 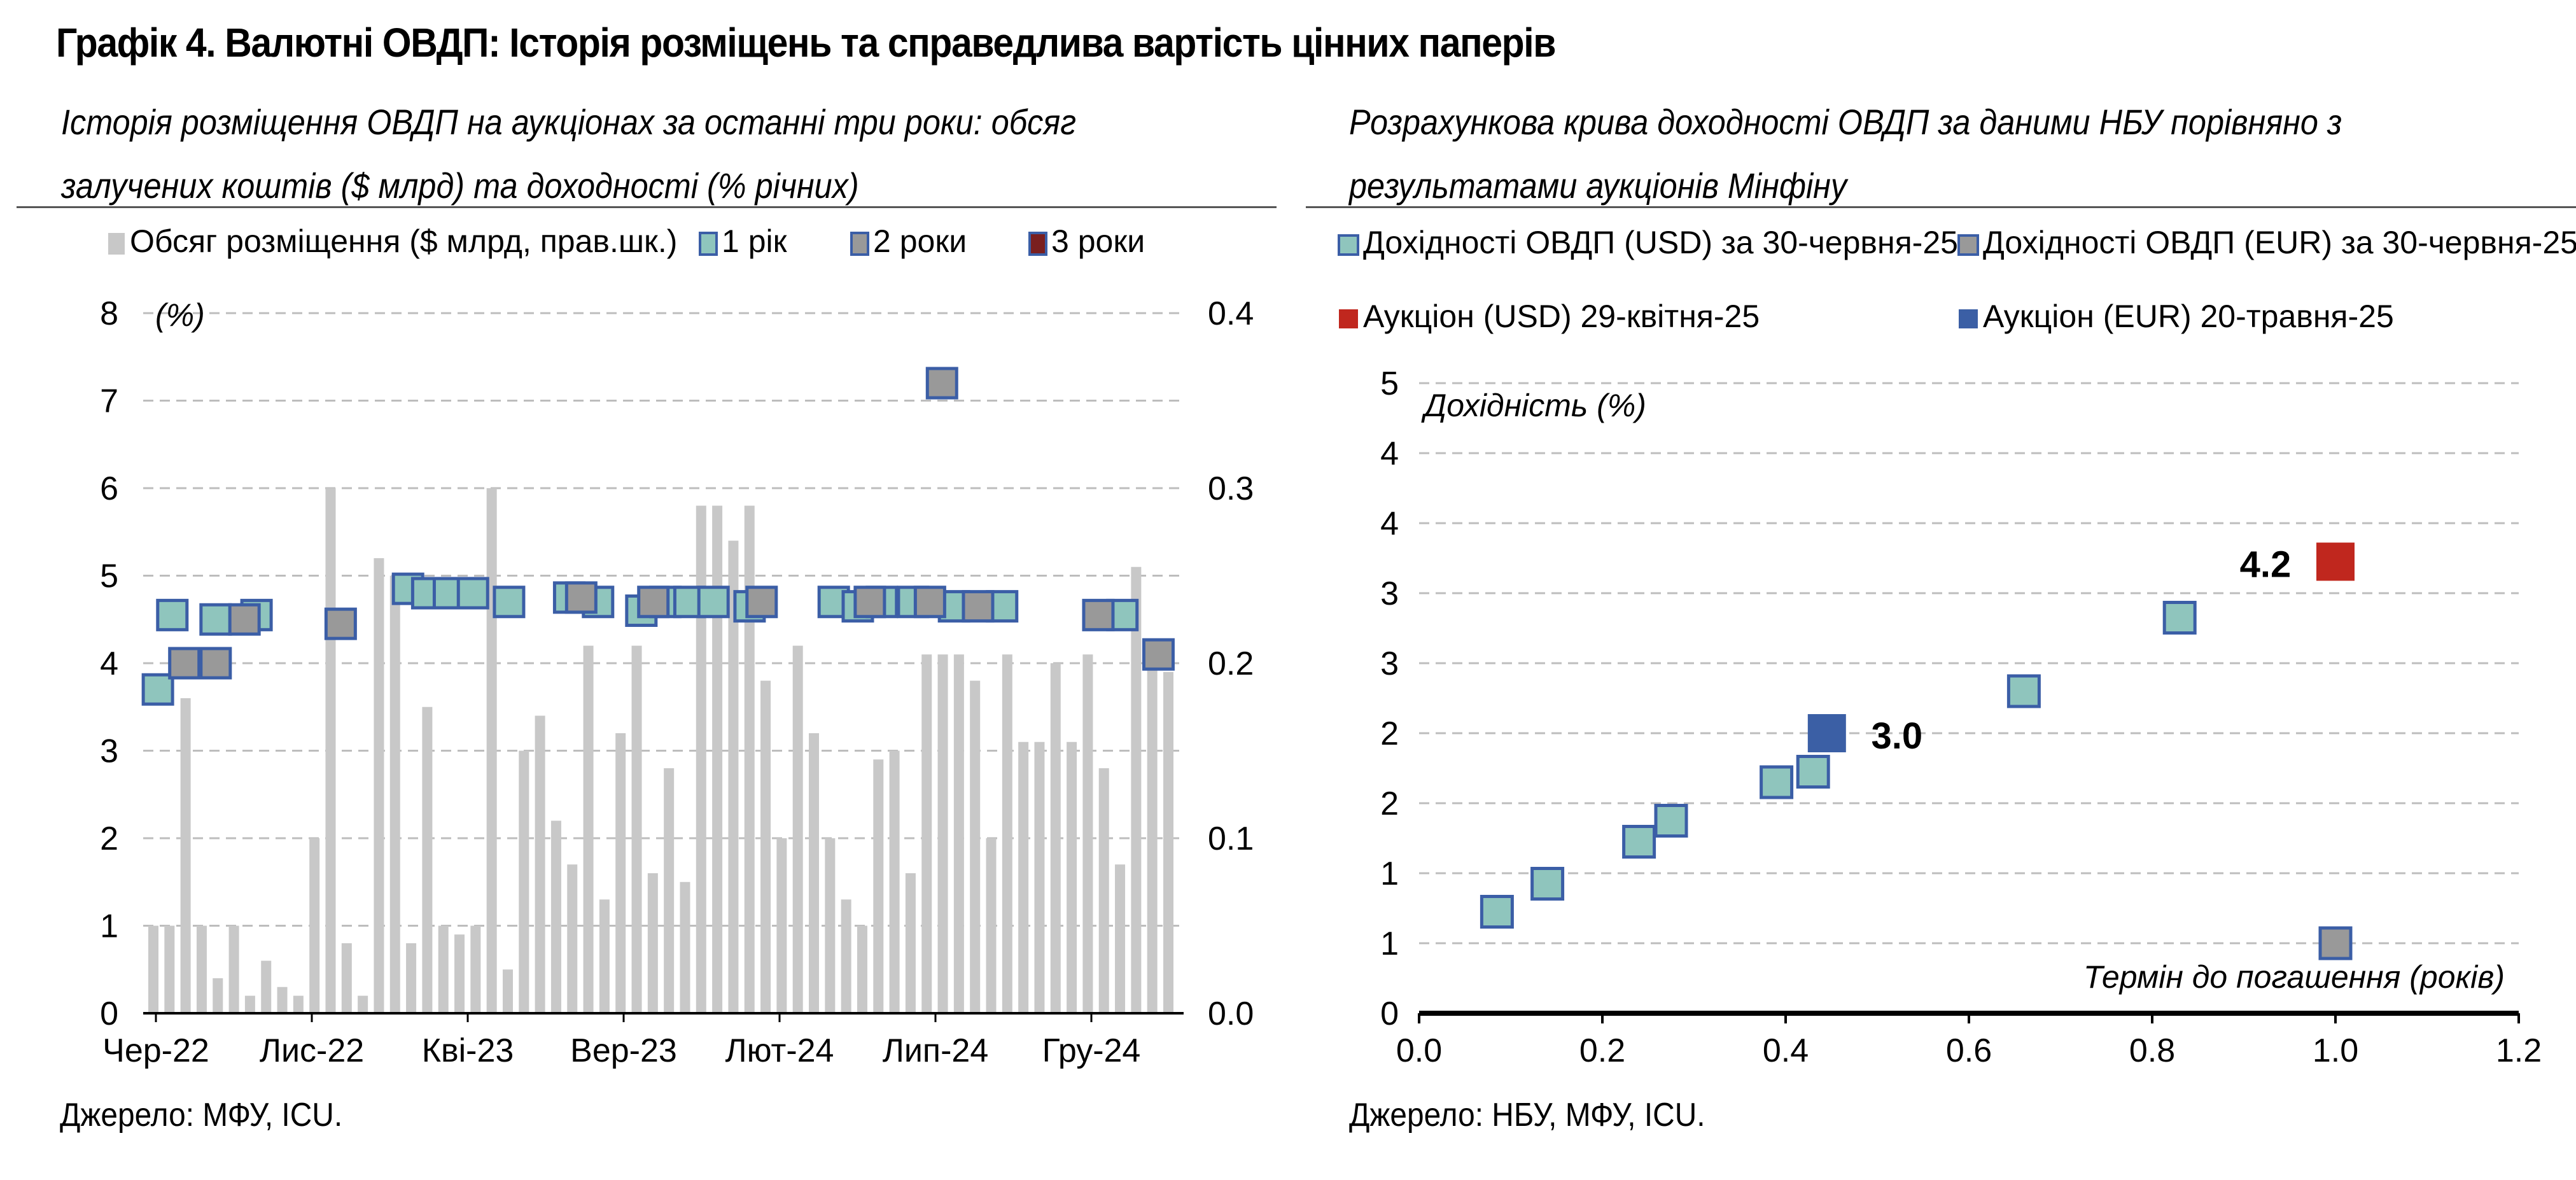 I want to click on legend-label-0: Дохідності ОВДП (USD) за 30-червня-25, so click(x=1660, y=242).